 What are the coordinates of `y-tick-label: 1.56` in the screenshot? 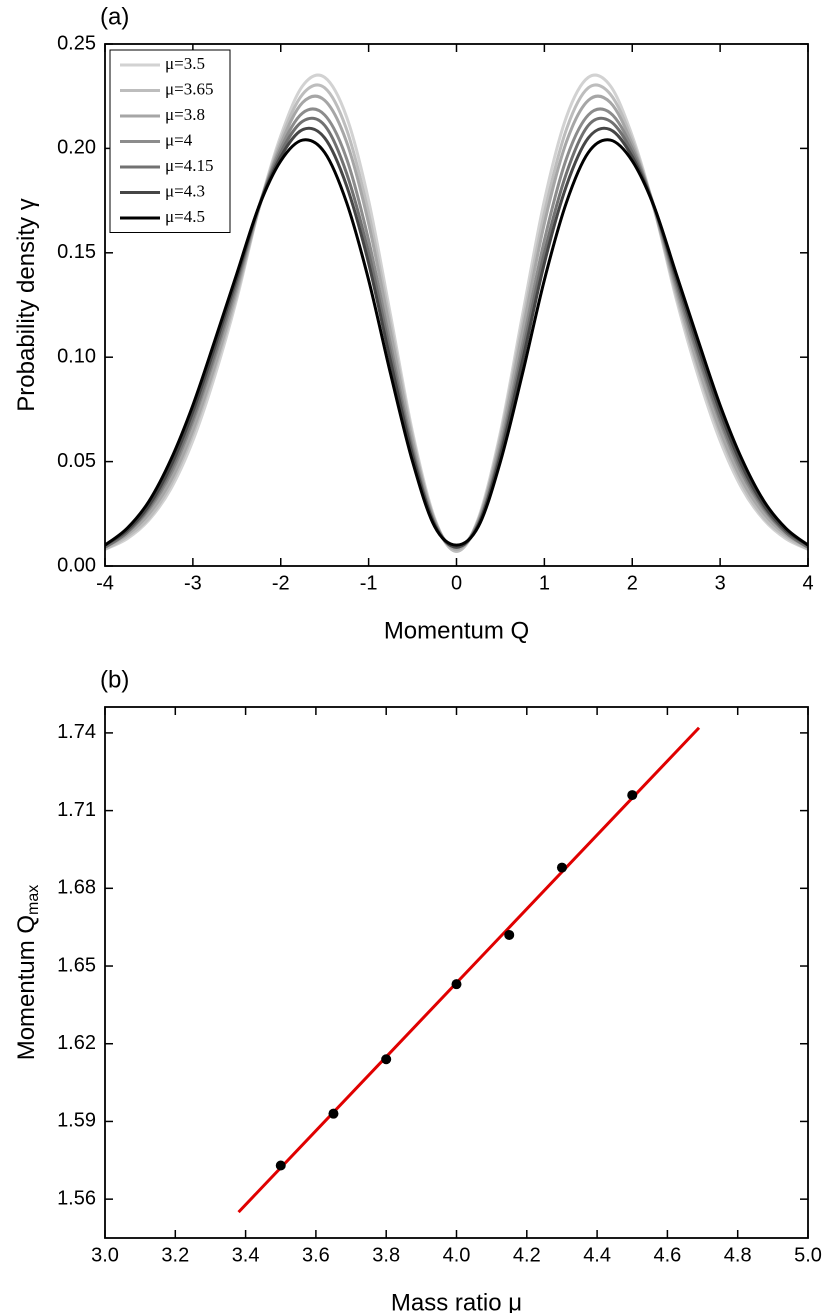 It's located at (76, 1198).